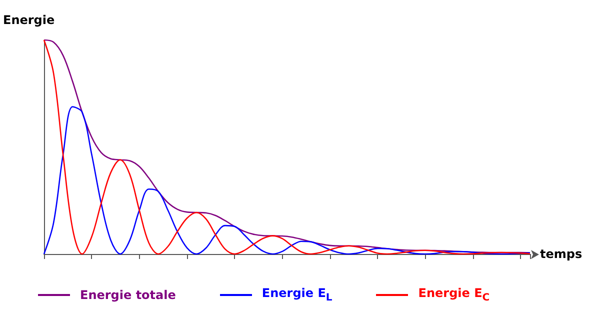  What do you see at coordinates (561, 254) in the screenshot?
I see `x-axis-title: temps` at bounding box center [561, 254].